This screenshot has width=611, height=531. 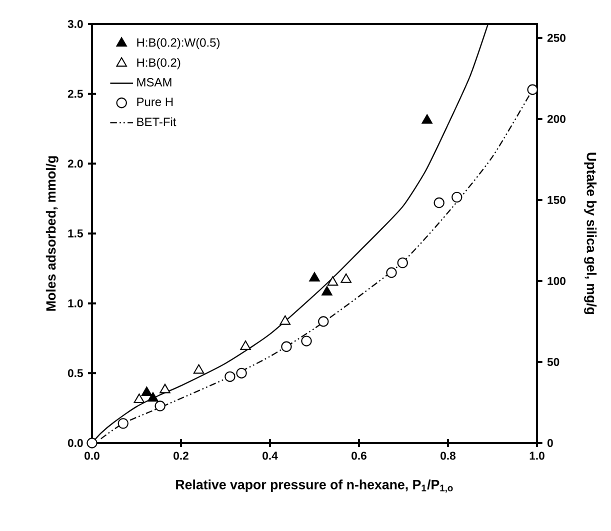 What do you see at coordinates (92, 456) in the screenshot?
I see `x-tick-label: 0.0` at bounding box center [92, 456].